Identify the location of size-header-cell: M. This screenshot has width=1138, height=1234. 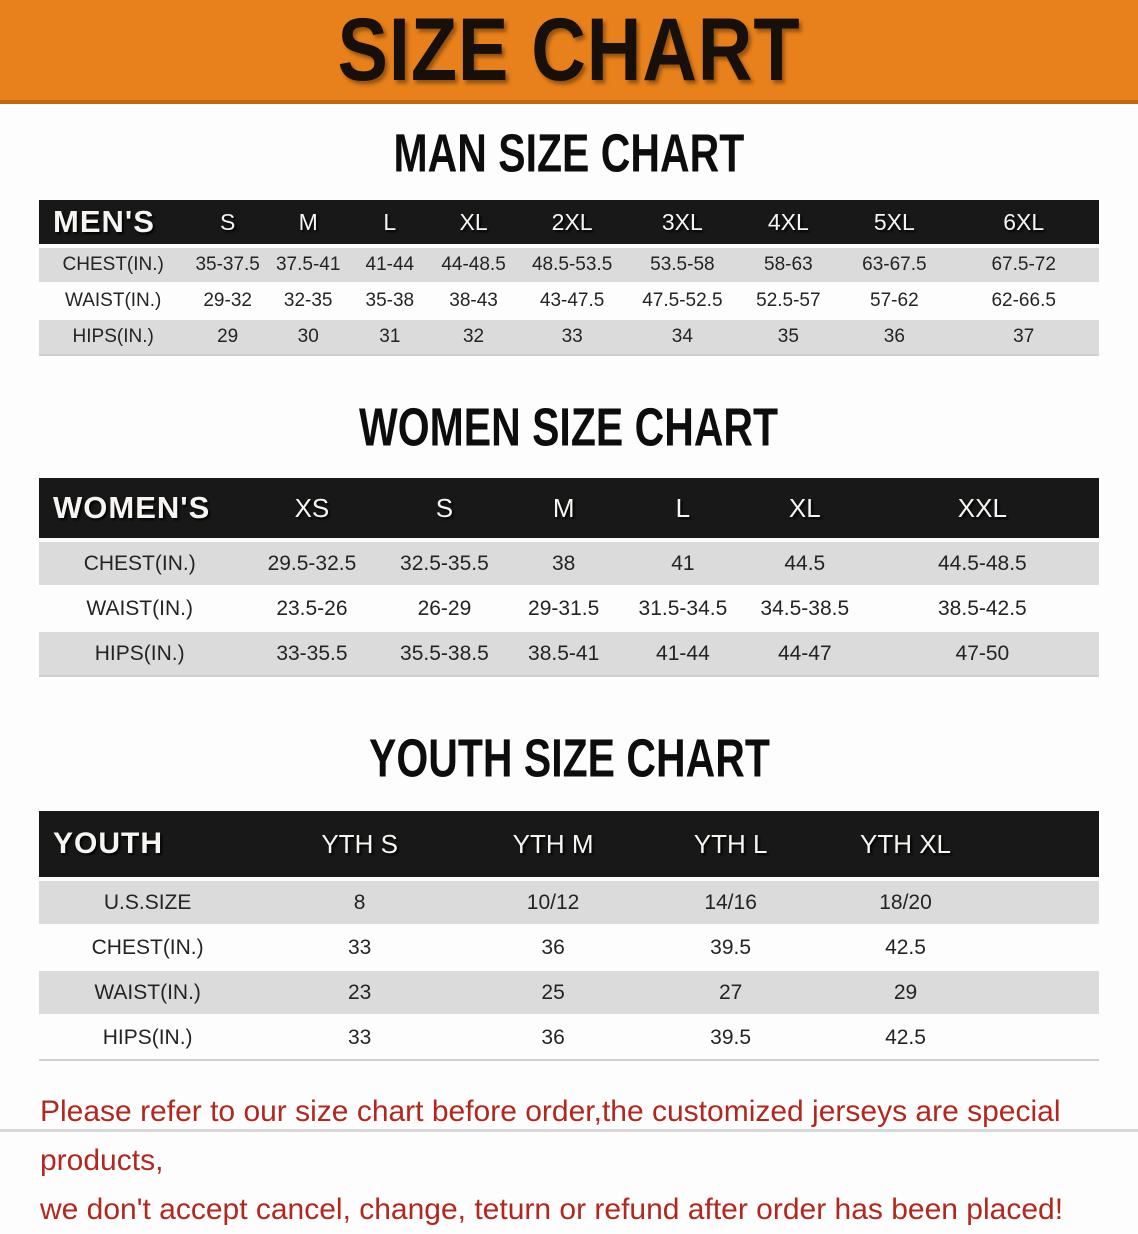
(308, 224).